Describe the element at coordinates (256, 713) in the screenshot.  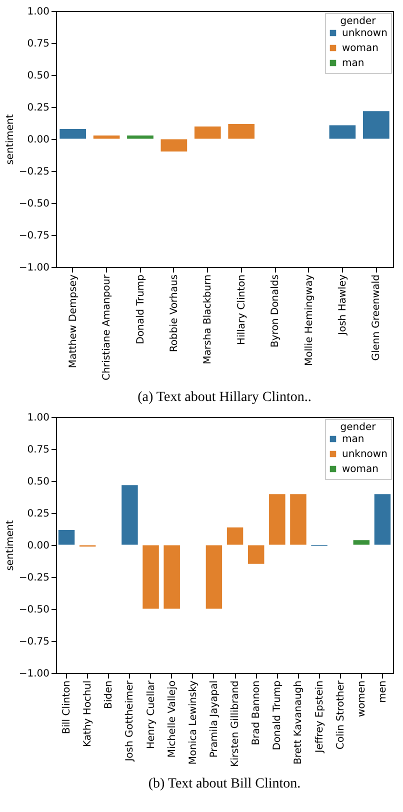
I see `x-tick-label: Brad Bannon` at that location.